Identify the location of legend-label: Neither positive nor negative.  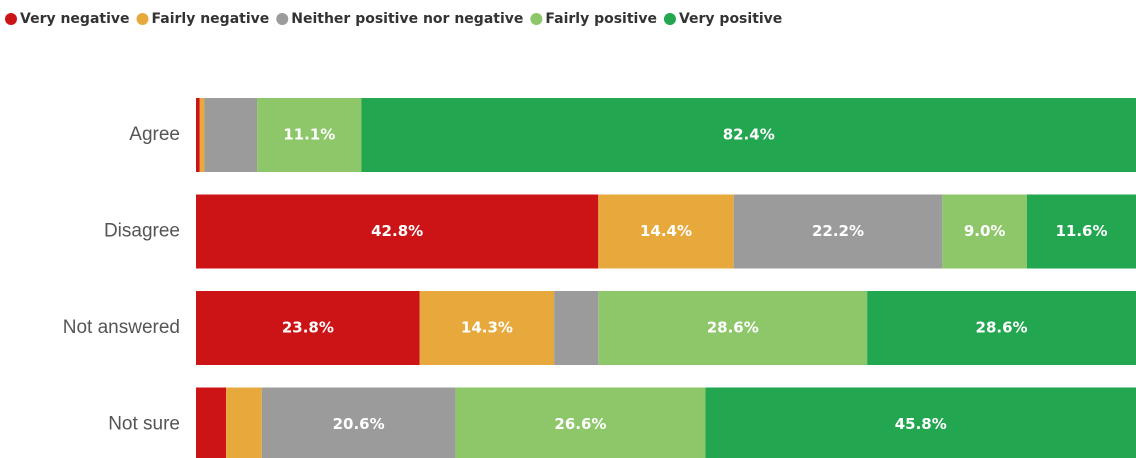
(407, 19).